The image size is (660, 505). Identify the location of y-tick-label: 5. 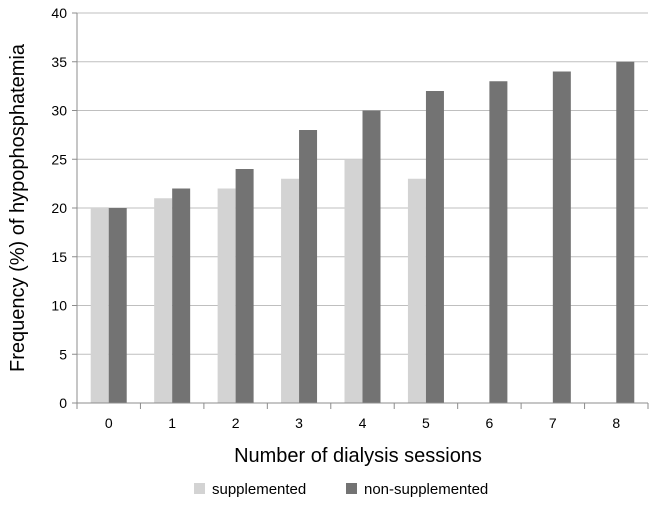
(63, 354).